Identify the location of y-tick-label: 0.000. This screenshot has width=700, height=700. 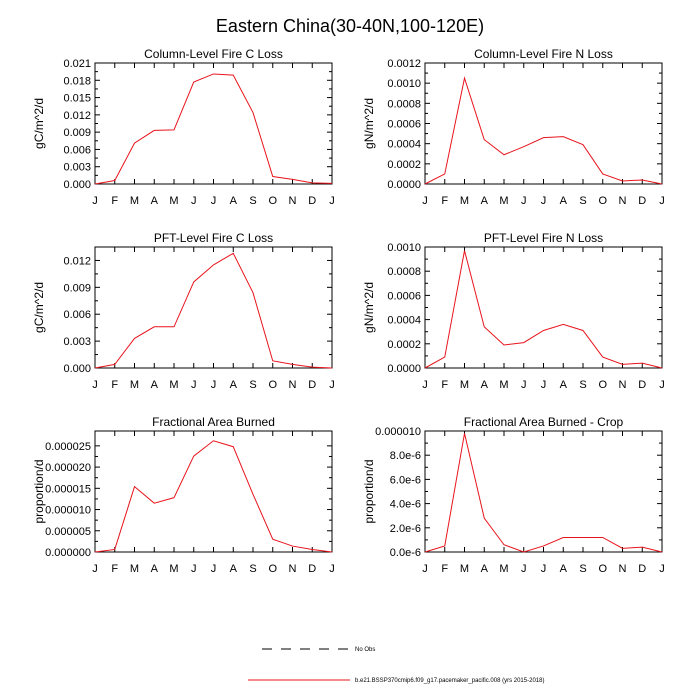
(77, 185).